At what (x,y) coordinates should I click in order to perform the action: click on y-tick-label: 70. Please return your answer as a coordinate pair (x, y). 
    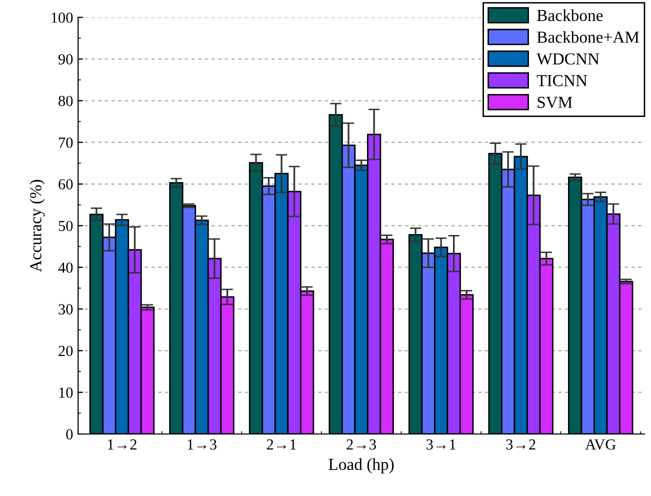
    Looking at the image, I should click on (65, 142).